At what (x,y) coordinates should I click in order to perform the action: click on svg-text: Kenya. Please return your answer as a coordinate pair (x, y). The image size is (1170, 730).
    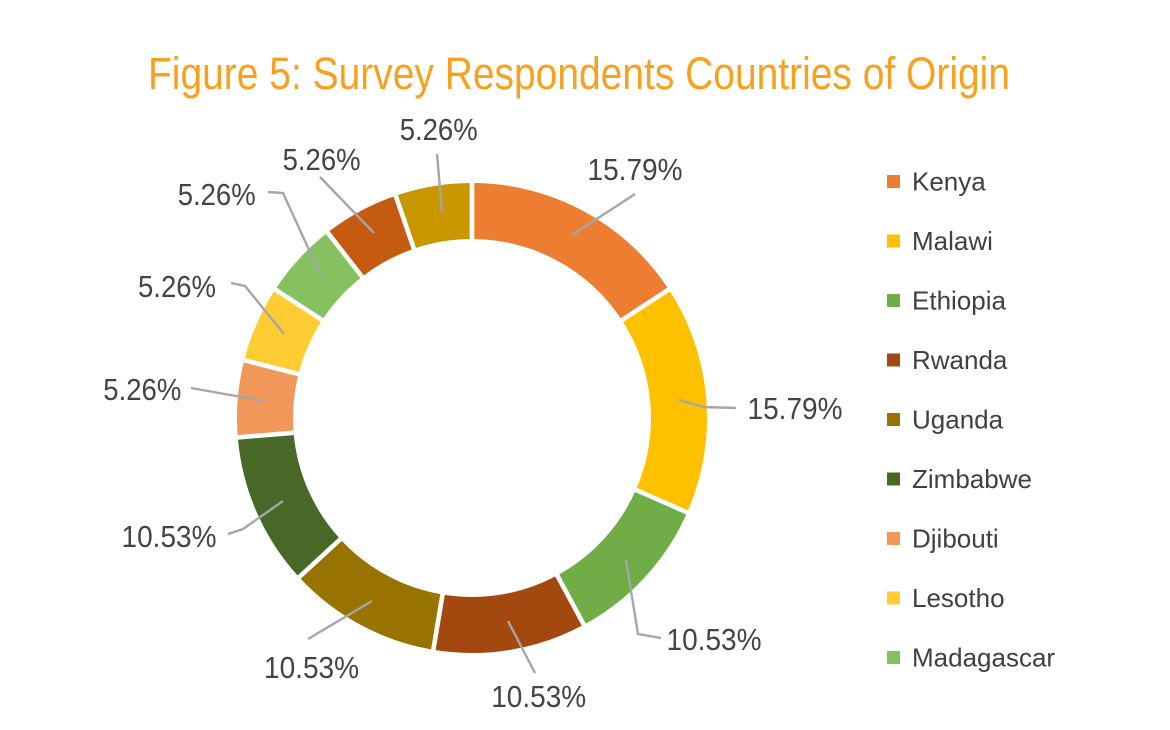
    Looking at the image, I should click on (949, 182).